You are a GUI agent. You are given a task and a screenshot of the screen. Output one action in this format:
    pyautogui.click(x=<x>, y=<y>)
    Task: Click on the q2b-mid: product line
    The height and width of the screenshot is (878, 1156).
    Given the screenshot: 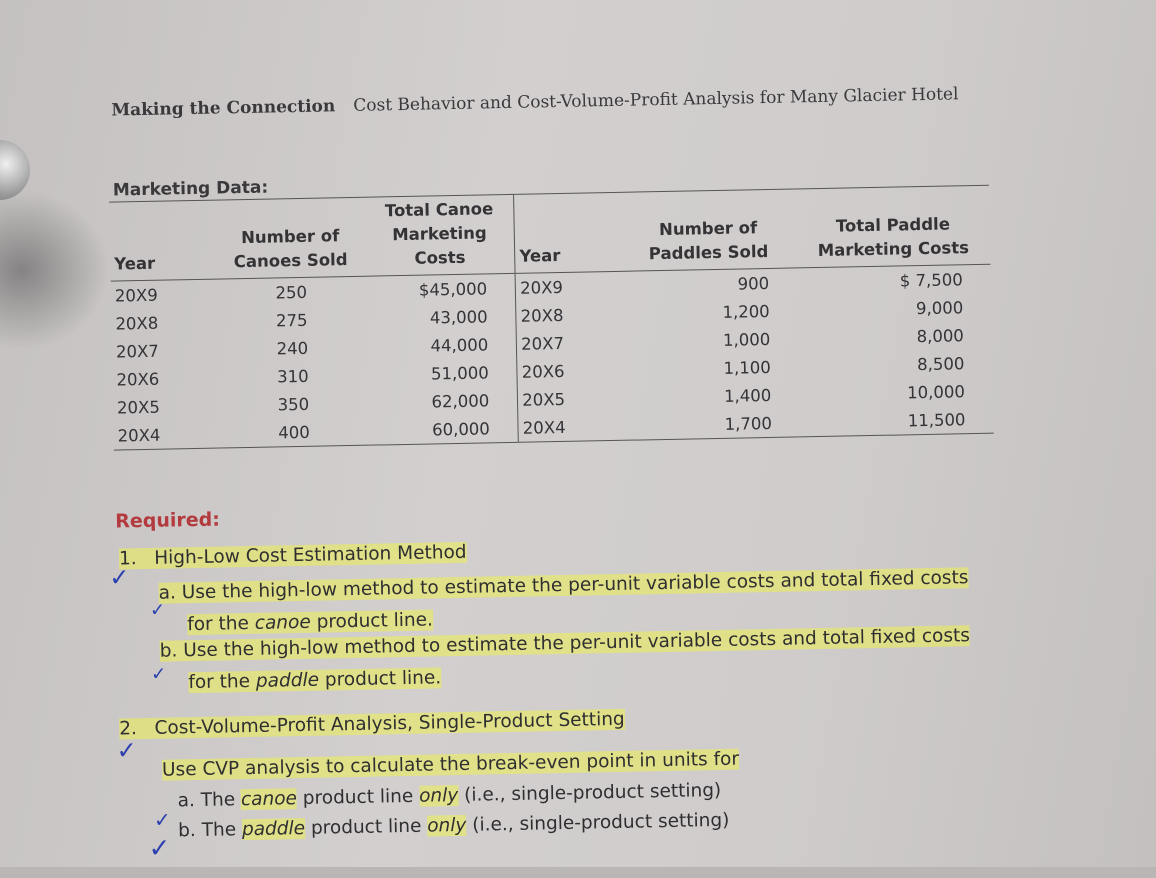 What is the action you would take?
    pyautogui.click(x=366, y=827)
    